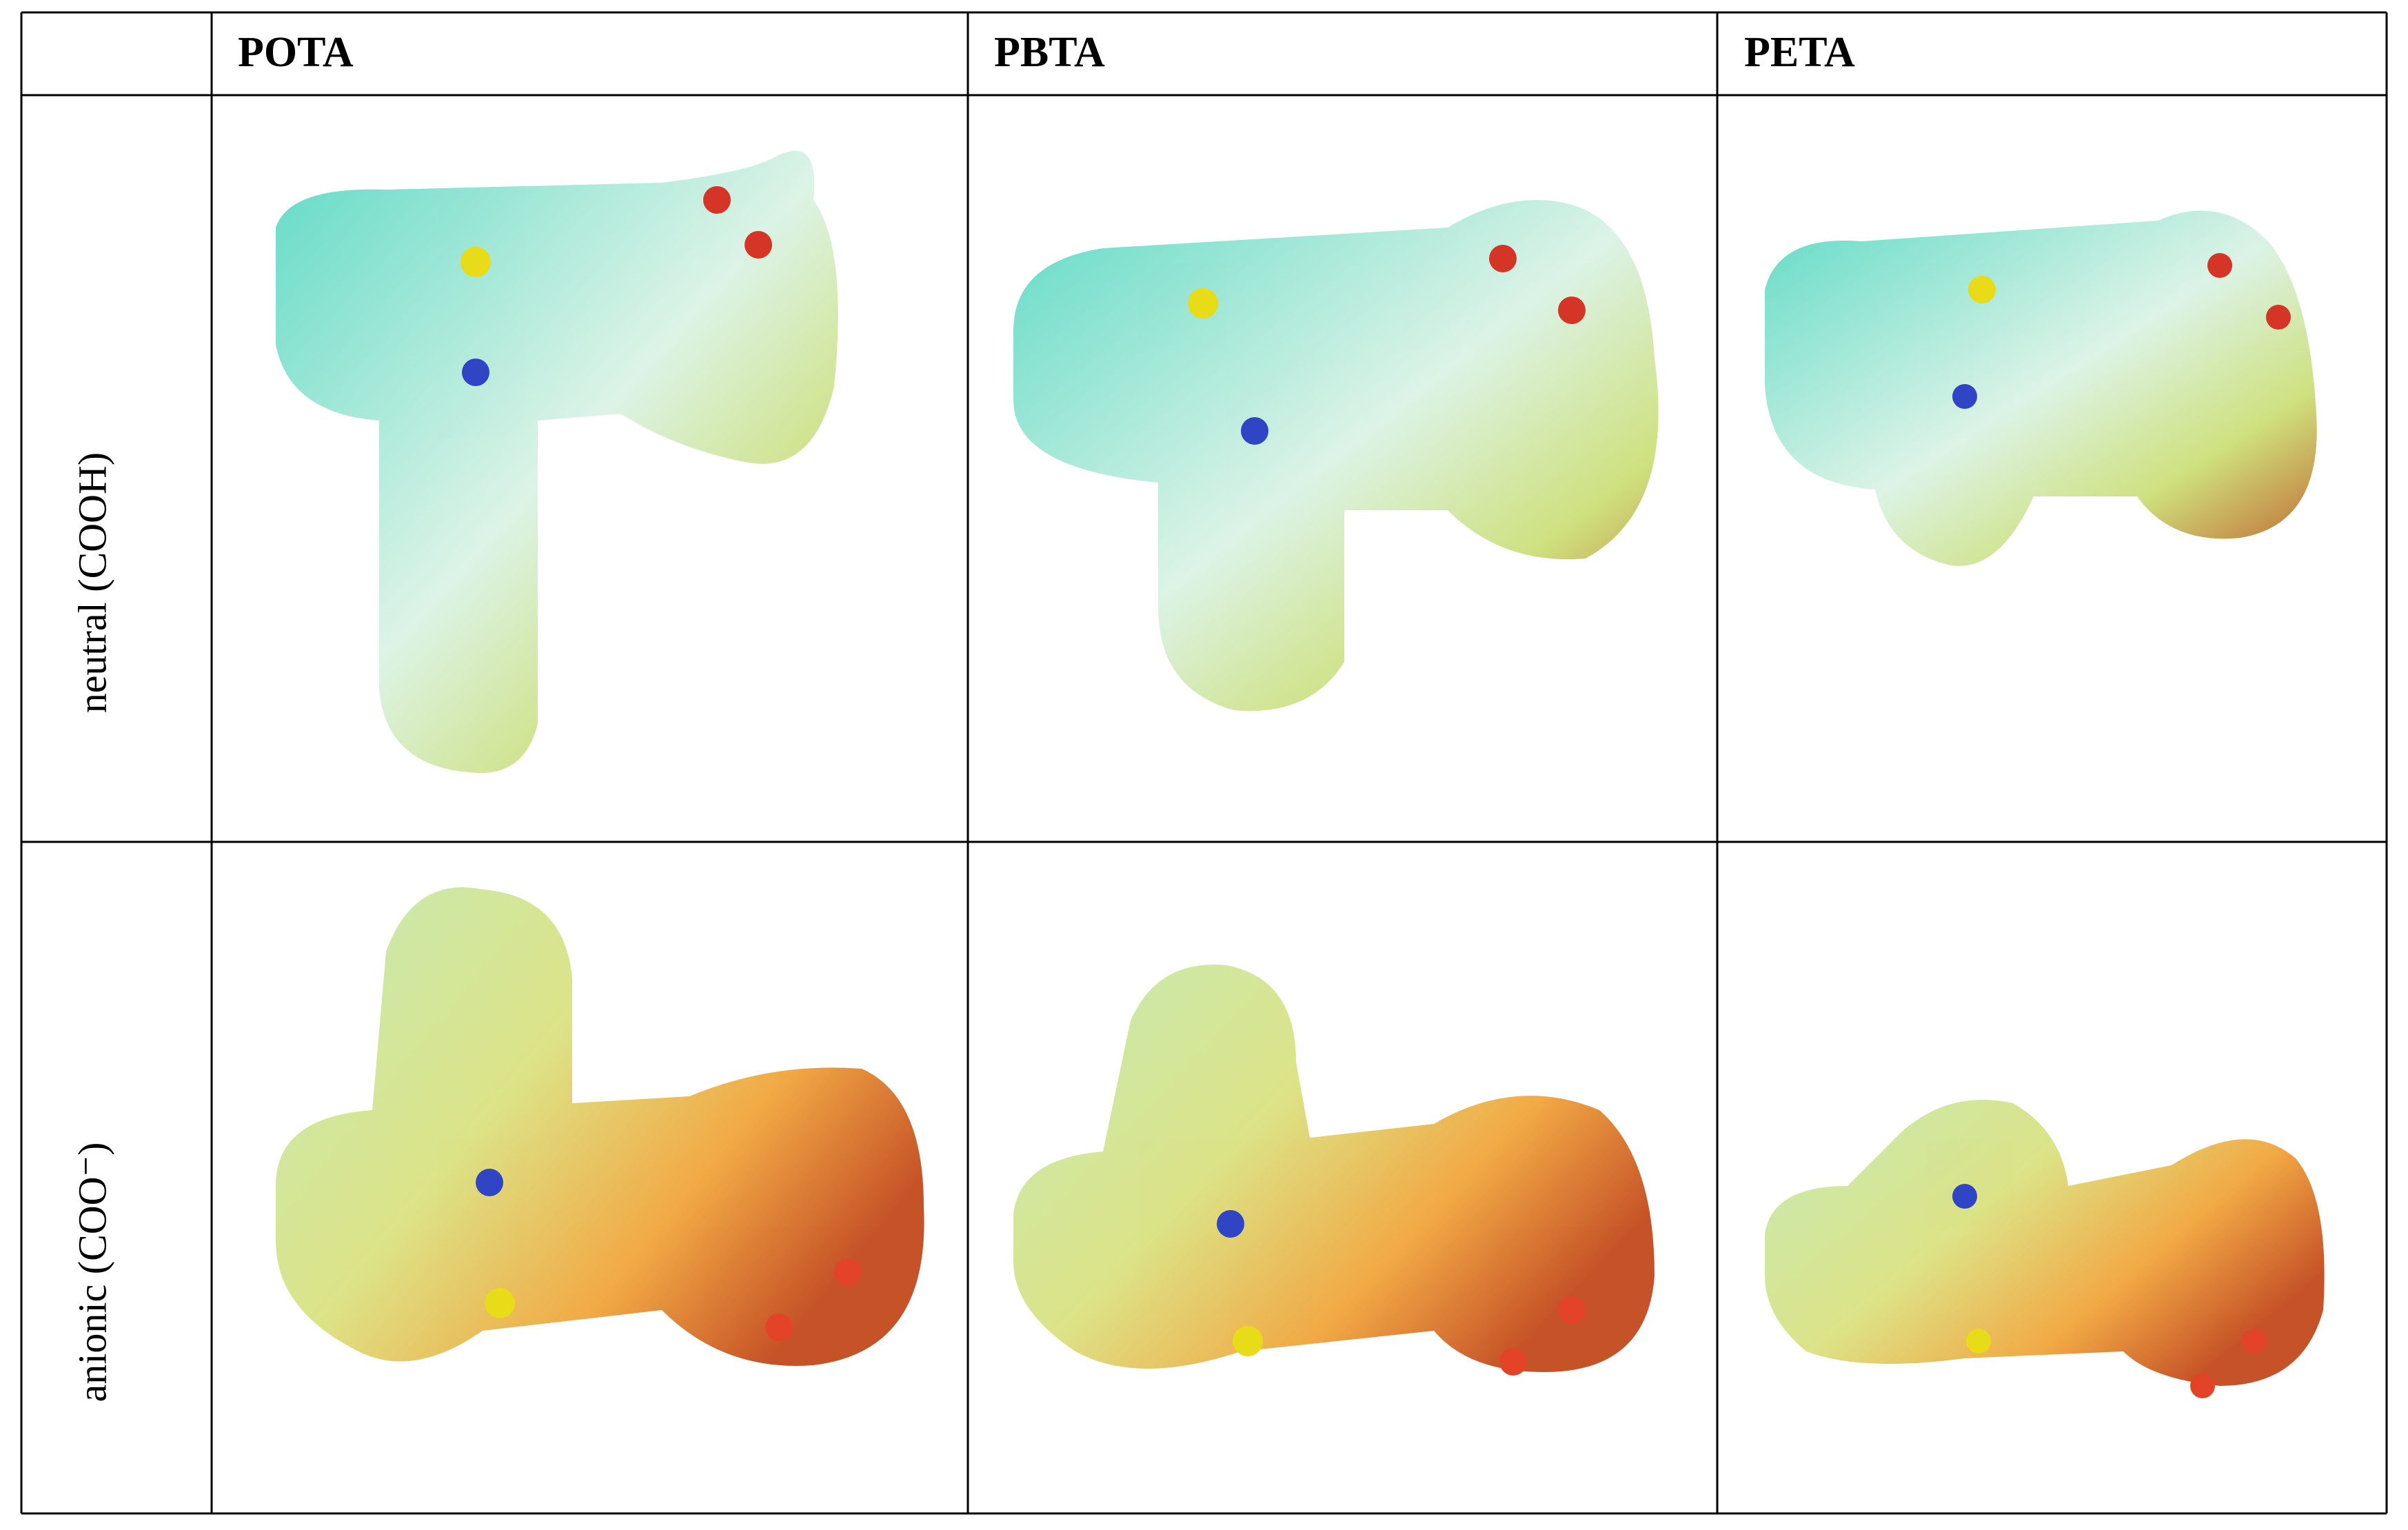  Describe the element at coordinates (1049, 52) in the screenshot. I see `column-header: PBTA` at that location.